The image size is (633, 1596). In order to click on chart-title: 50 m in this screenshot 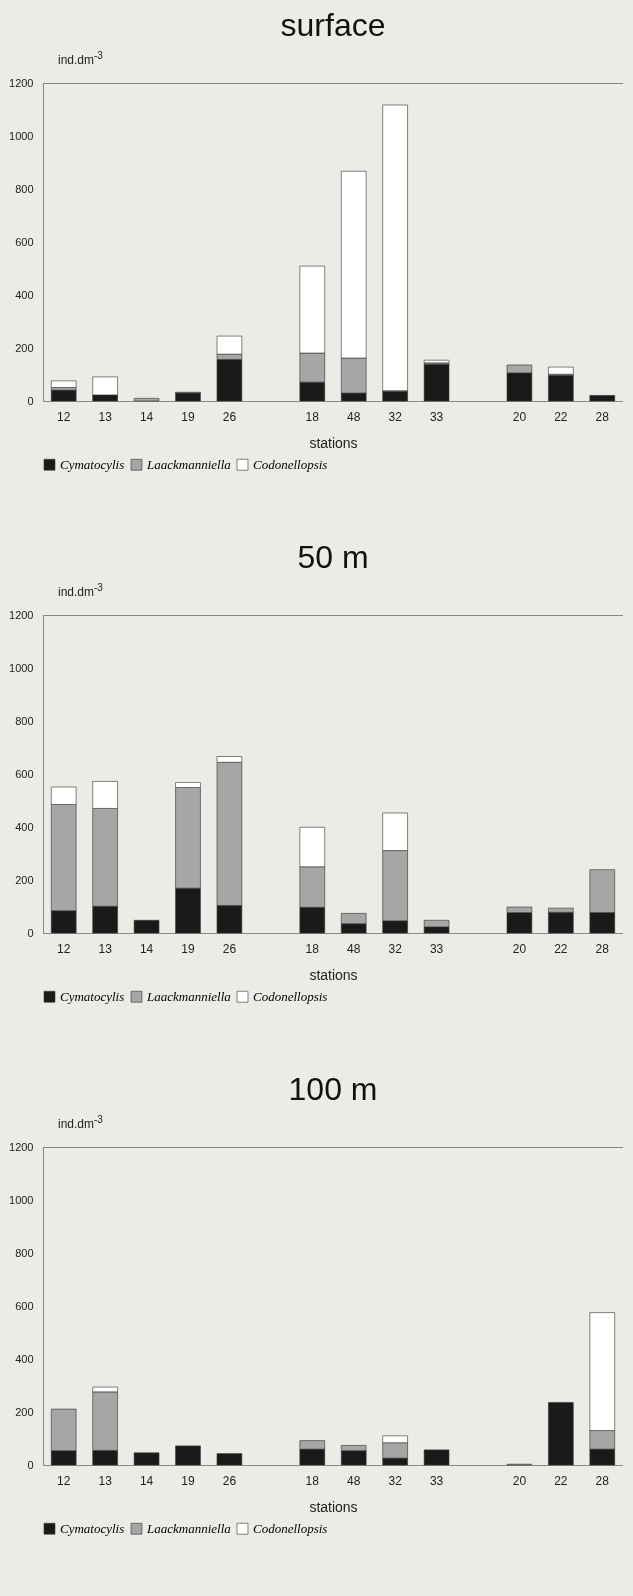, I will do `click(333, 557)`.